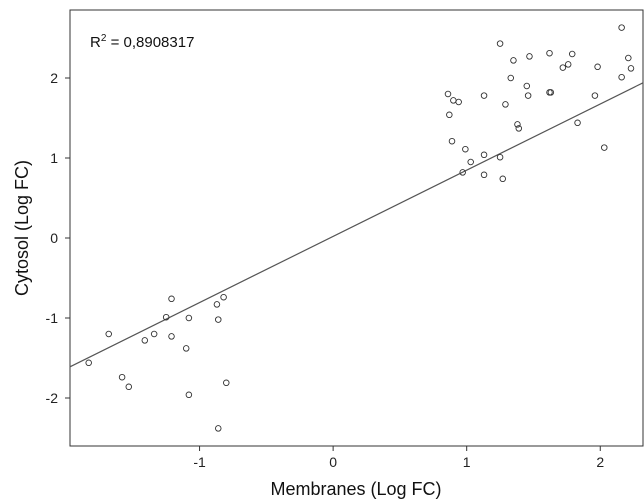  I want to click on x-tick-label: 1, so click(467, 462).